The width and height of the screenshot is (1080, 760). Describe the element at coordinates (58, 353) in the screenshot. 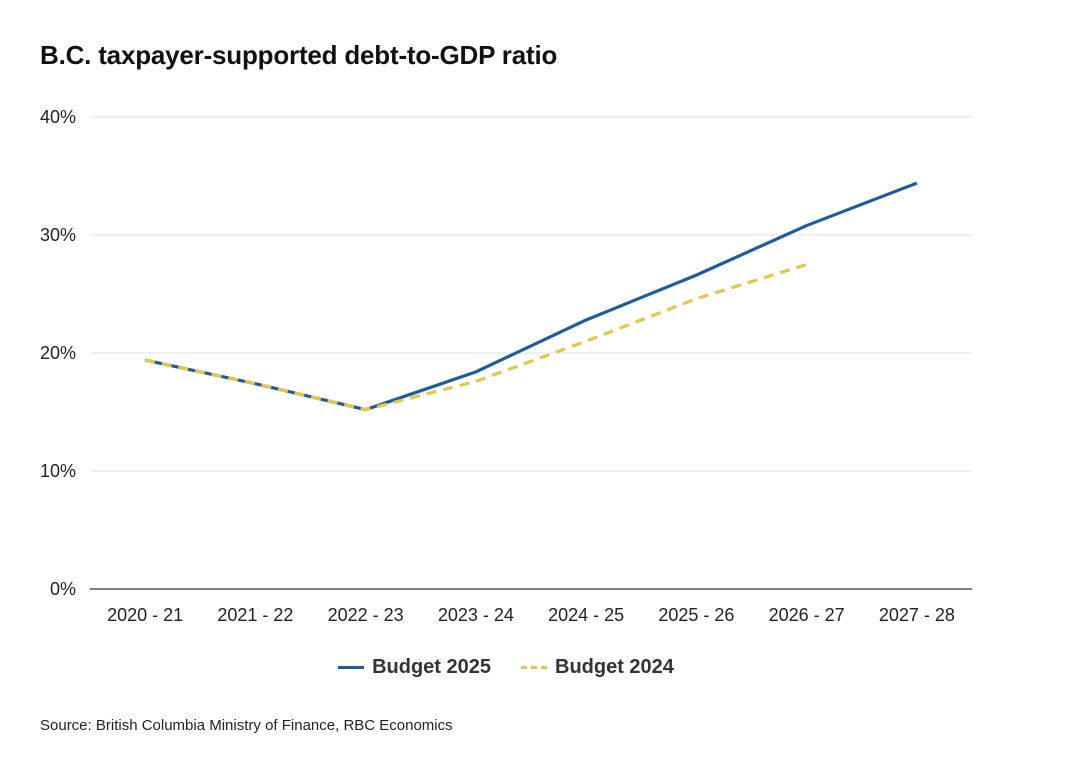

I see `y-tick-label: 20%` at that location.